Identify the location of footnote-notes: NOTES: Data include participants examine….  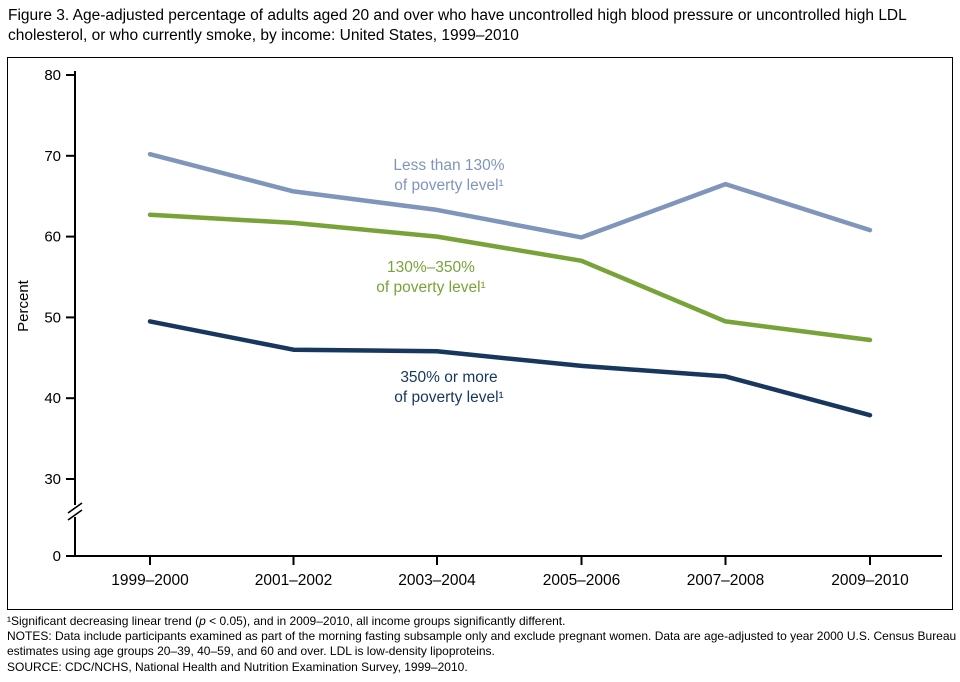
(482, 644).